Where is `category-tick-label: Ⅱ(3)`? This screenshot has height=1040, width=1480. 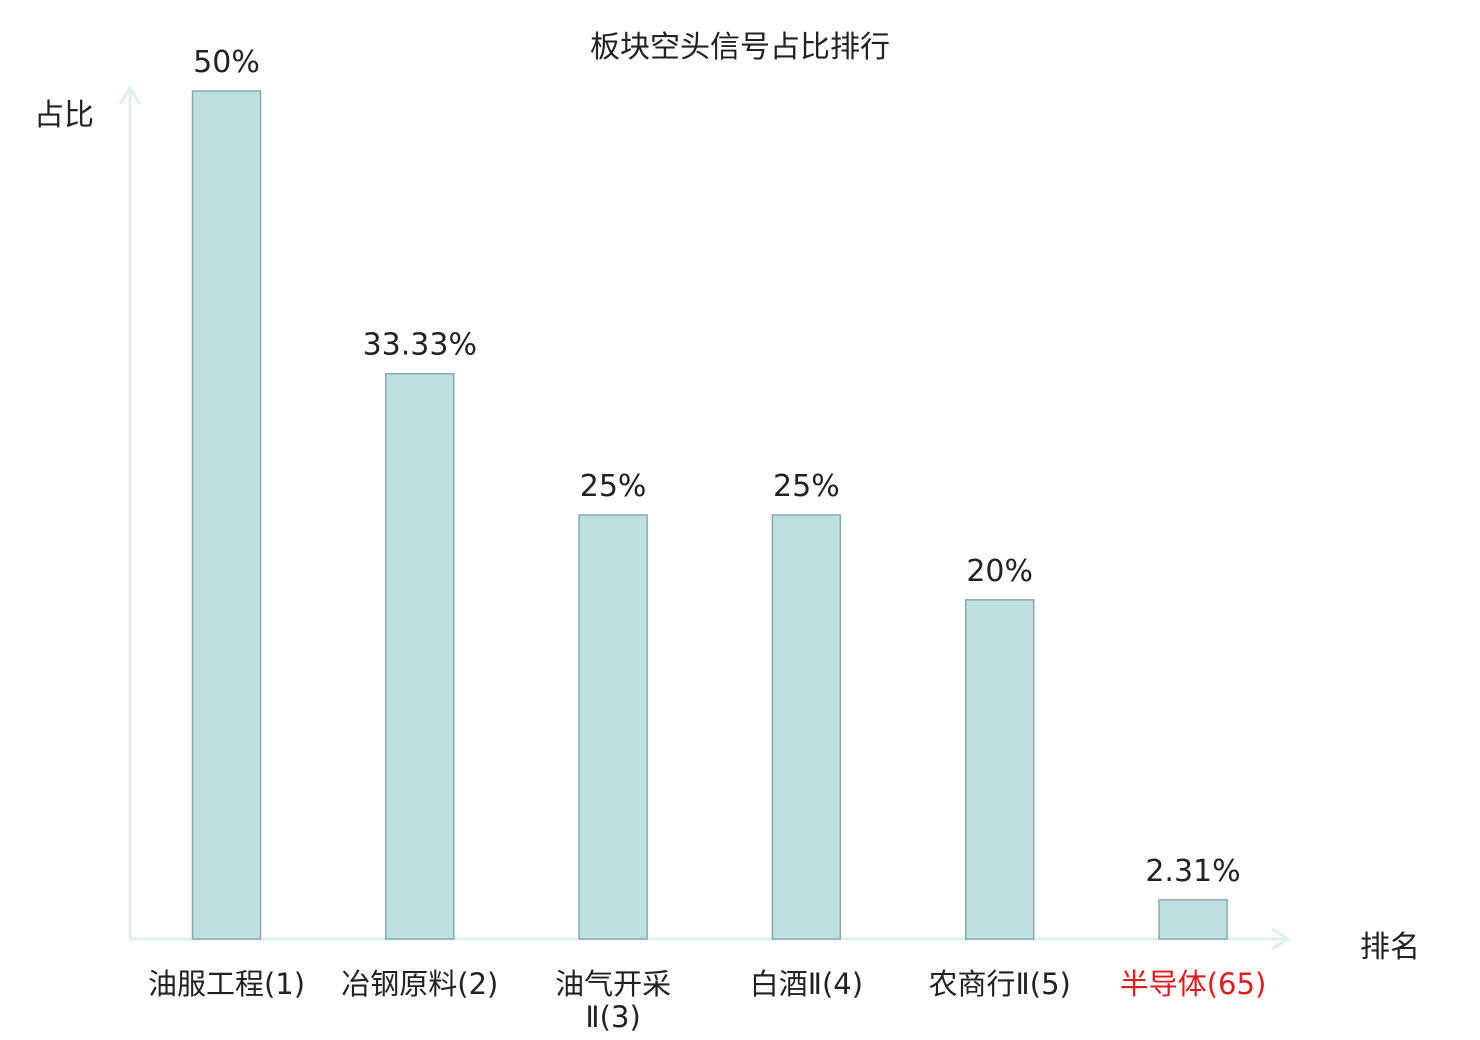 category-tick-label: Ⅱ(3) is located at coordinates (612, 1017).